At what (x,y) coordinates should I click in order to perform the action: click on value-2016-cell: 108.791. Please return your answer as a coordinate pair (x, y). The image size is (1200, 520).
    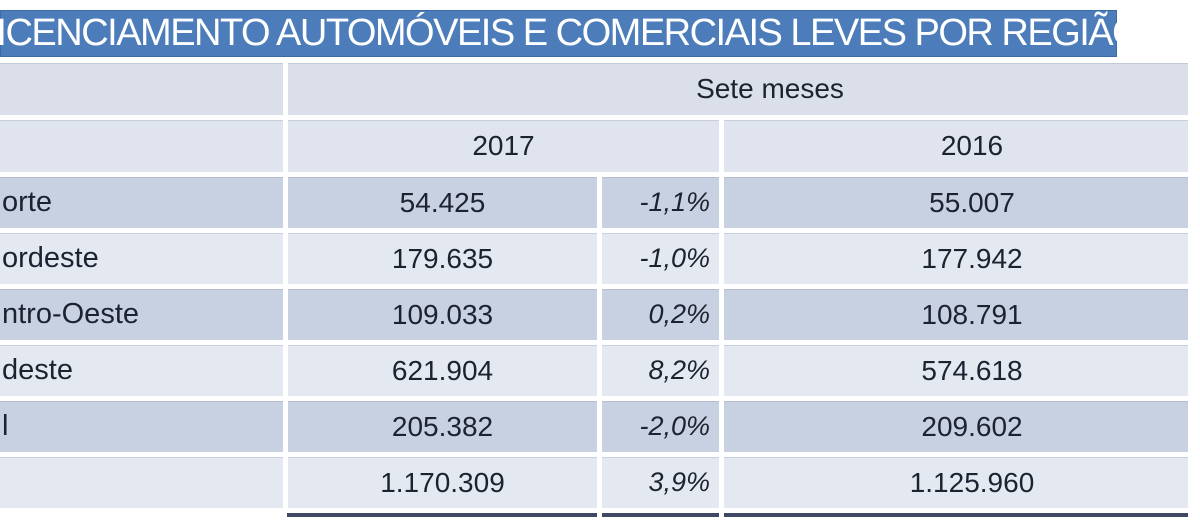
    Looking at the image, I should click on (956, 314).